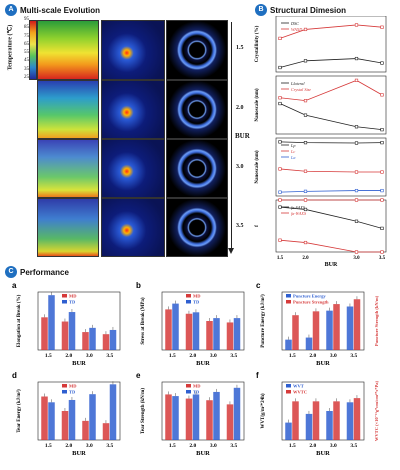 The width and height of the screenshot is (400, 470). What do you see at coordinates (376, 410) in the screenshot?
I see `y2-axis-label: WVTC (×10⁻¹³g*cm/cm²*s*Pa)` at bounding box center [376, 410].